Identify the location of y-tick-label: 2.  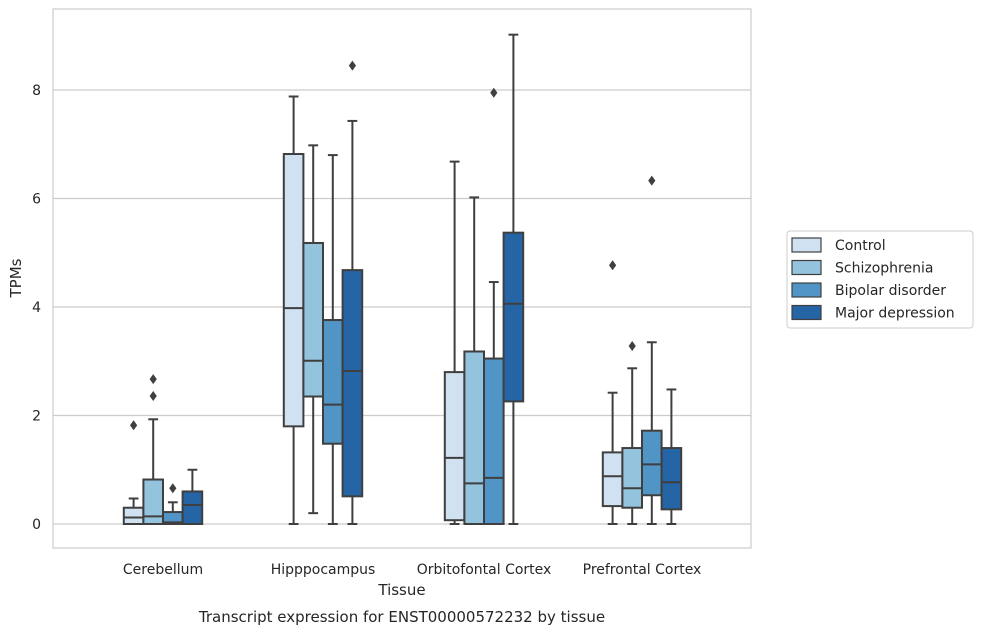
(36, 417).